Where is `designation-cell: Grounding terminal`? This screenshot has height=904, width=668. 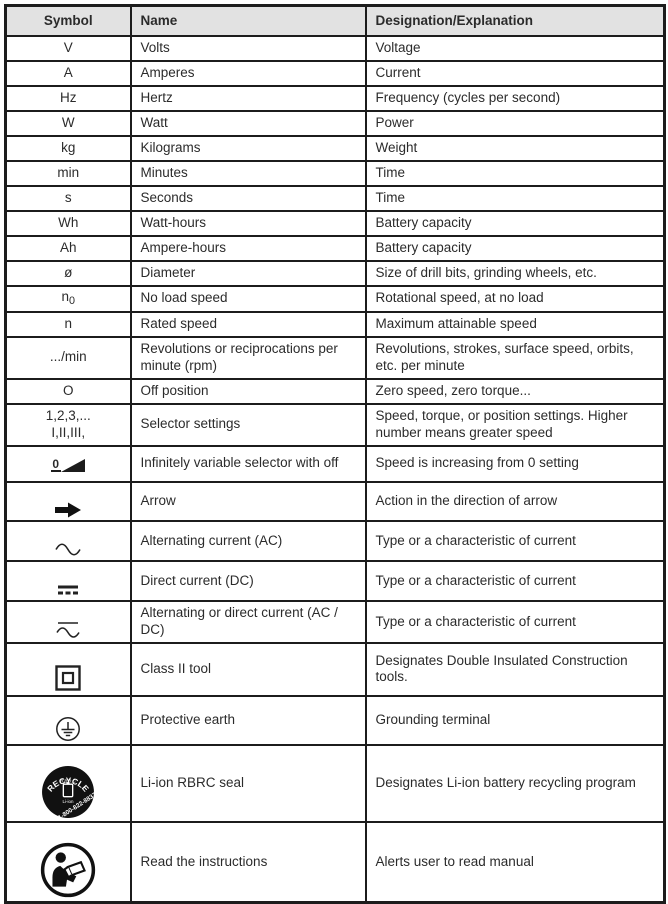 designation-cell: Grounding terminal is located at coordinates (515, 720).